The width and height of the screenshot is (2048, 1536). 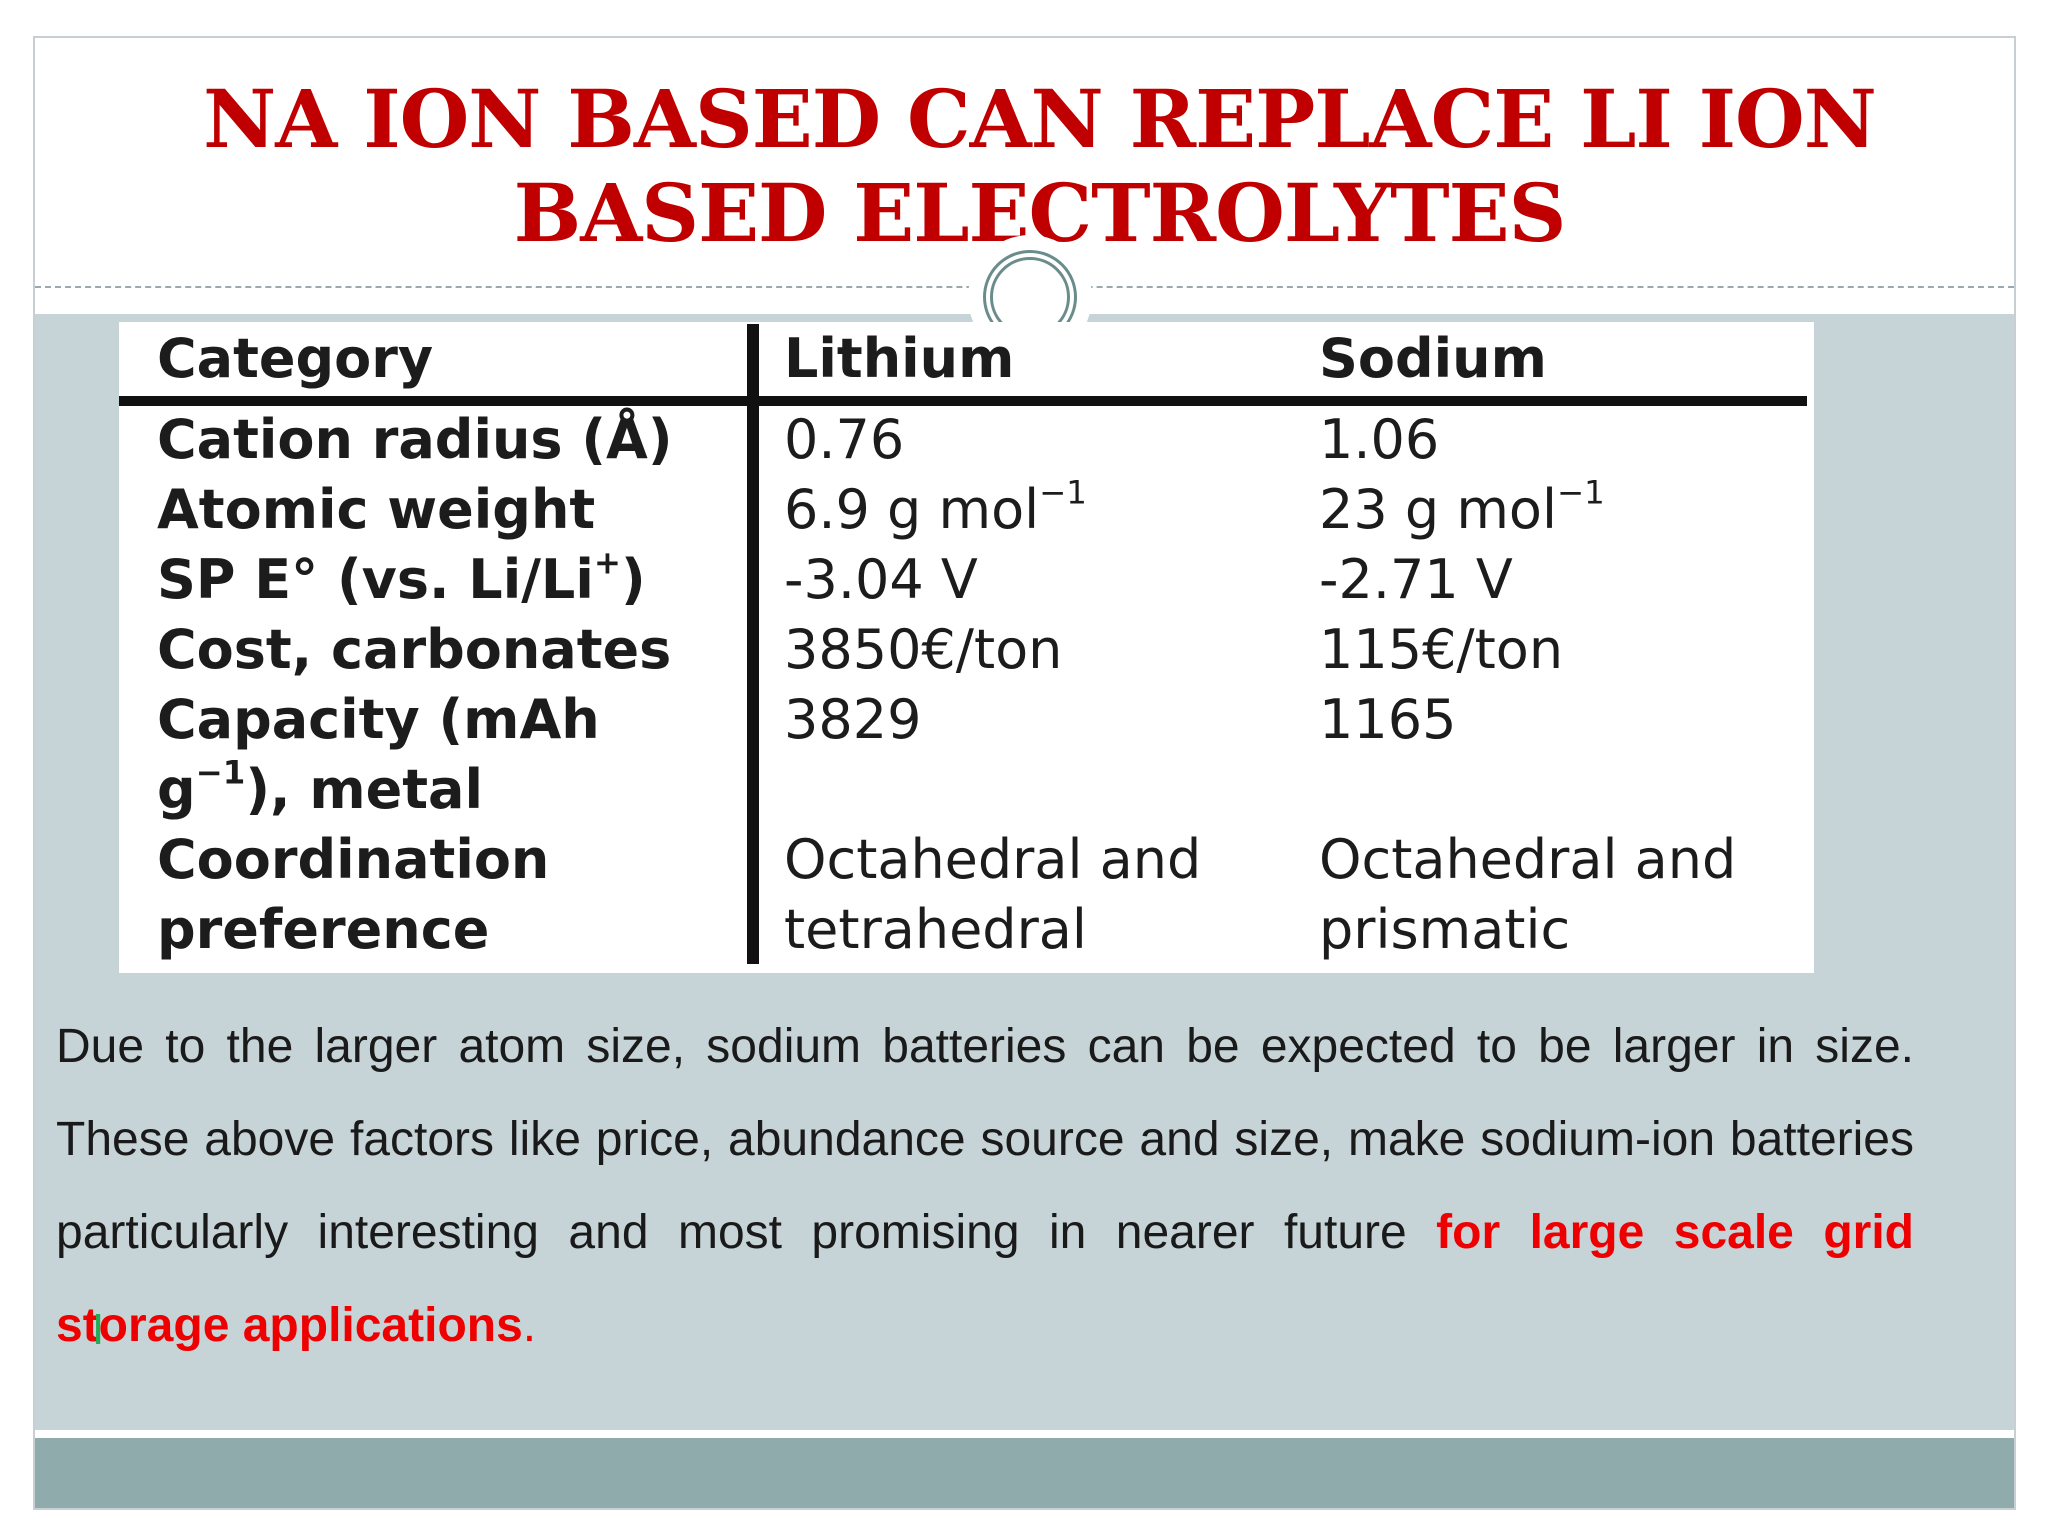 What do you see at coordinates (1528, 859) in the screenshot?
I see `row-coordination-sodium: Octahedral and` at bounding box center [1528, 859].